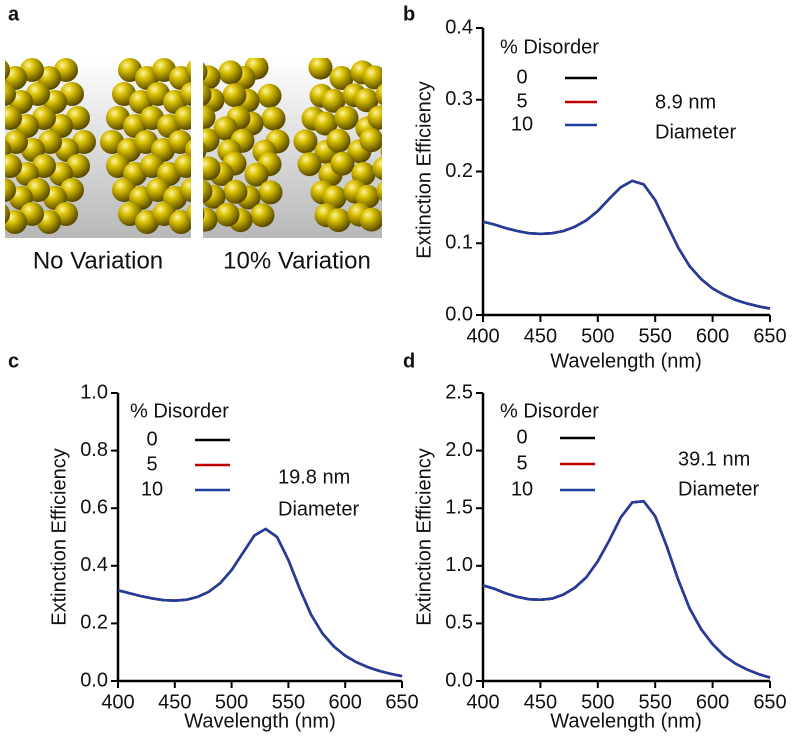 The height and width of the screenshot is (749, 793). Describe the element at coordinates (540, 702) in the screenshot. I see `x-tick-label: 450` at that location.